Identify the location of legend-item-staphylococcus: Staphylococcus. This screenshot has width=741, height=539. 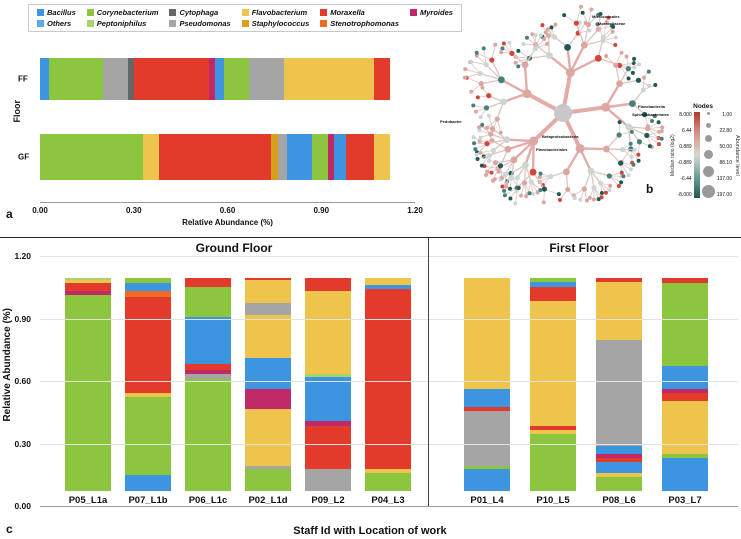
(275, 23).